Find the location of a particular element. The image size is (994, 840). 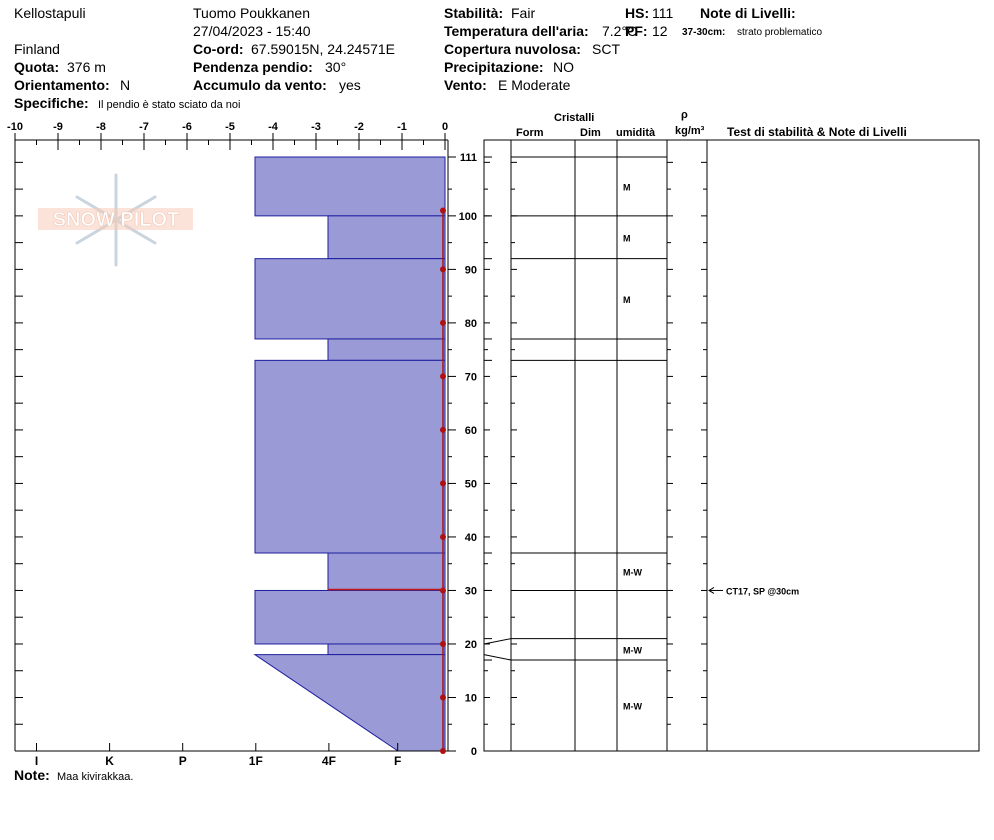

quota-value: 376 m is located at coordinates (86, 67).